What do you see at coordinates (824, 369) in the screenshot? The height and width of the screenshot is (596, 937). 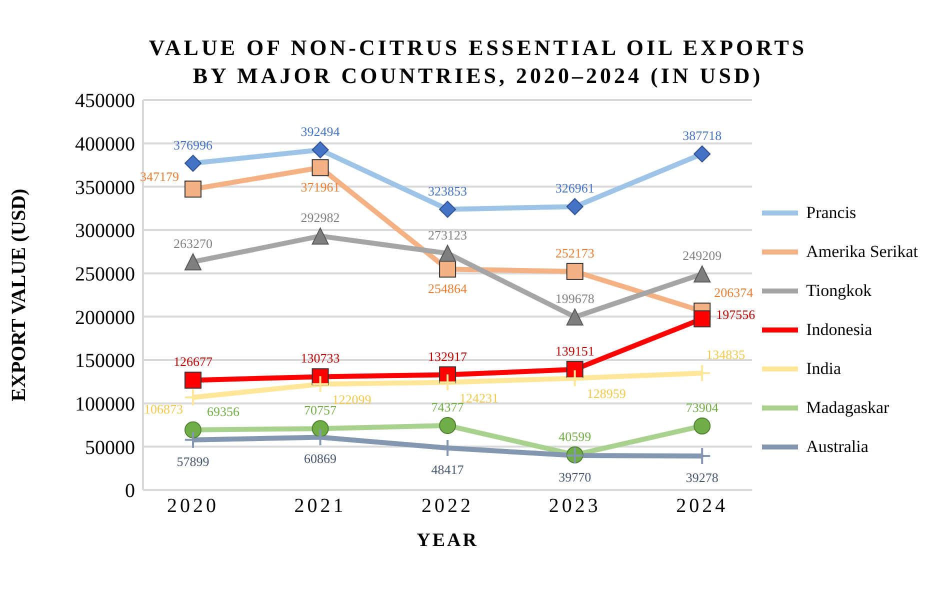 I see `legend-label: India` at bounding box center [824, 369].